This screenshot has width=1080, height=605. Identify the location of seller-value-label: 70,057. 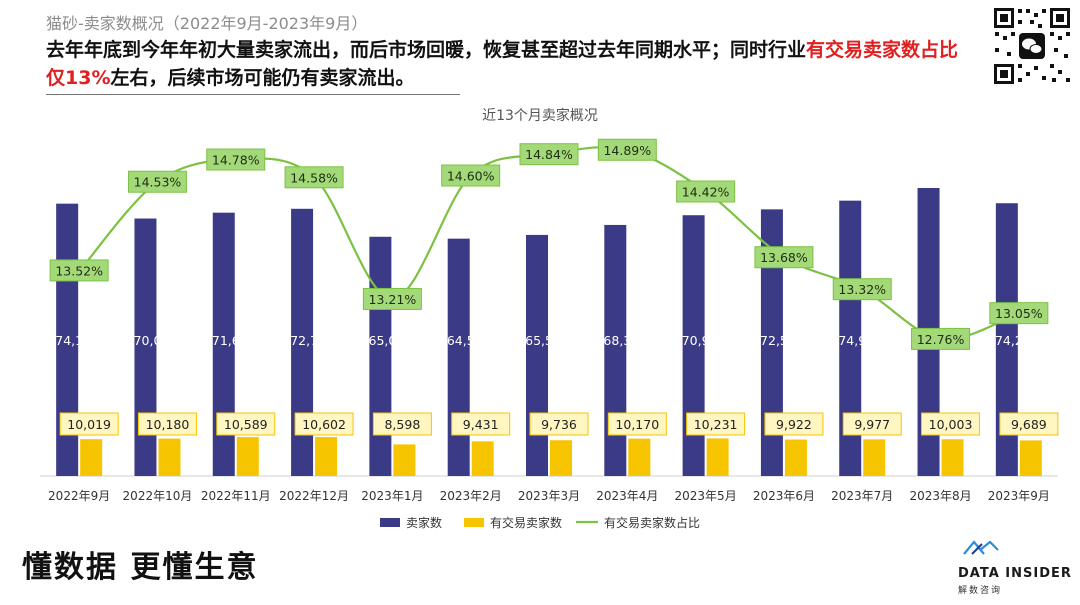
(156, 340).